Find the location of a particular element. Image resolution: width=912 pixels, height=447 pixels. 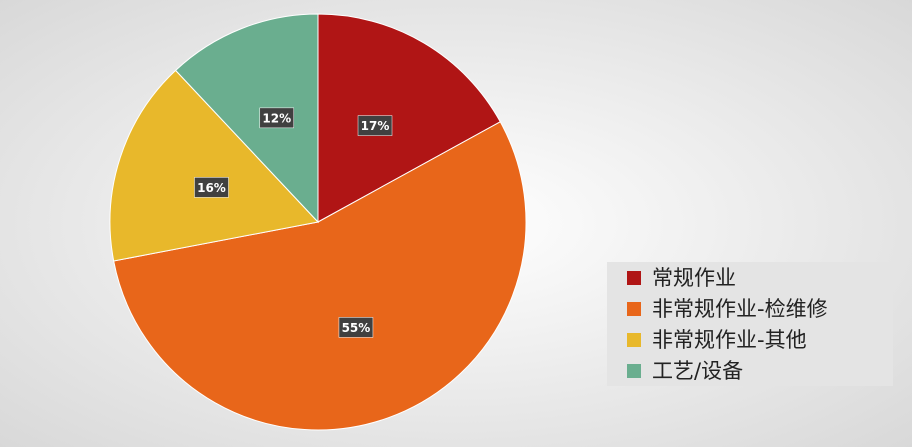

legend-box is located at coordinates (750, 324).